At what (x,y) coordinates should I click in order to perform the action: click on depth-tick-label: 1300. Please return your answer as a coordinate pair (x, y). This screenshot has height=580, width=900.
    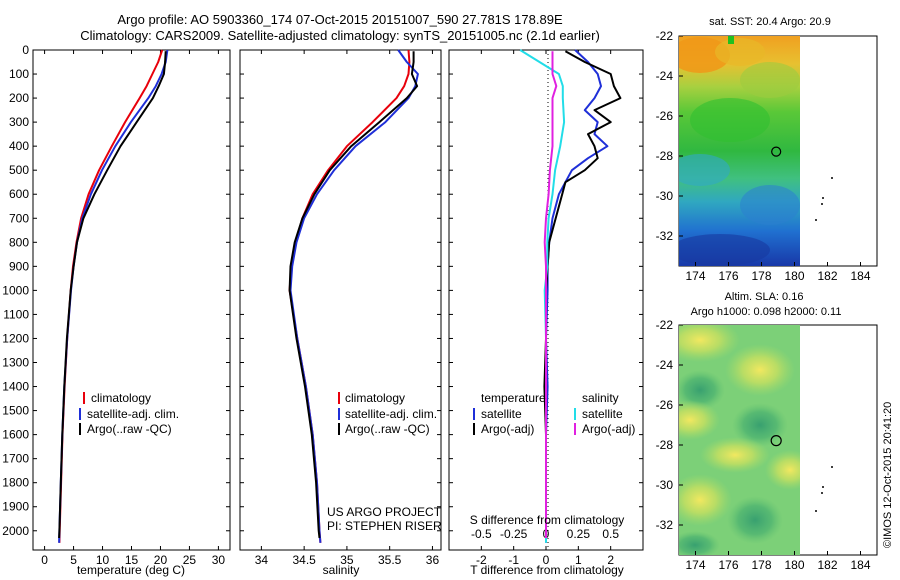
    Looking at the image, I should click on (15, 363).